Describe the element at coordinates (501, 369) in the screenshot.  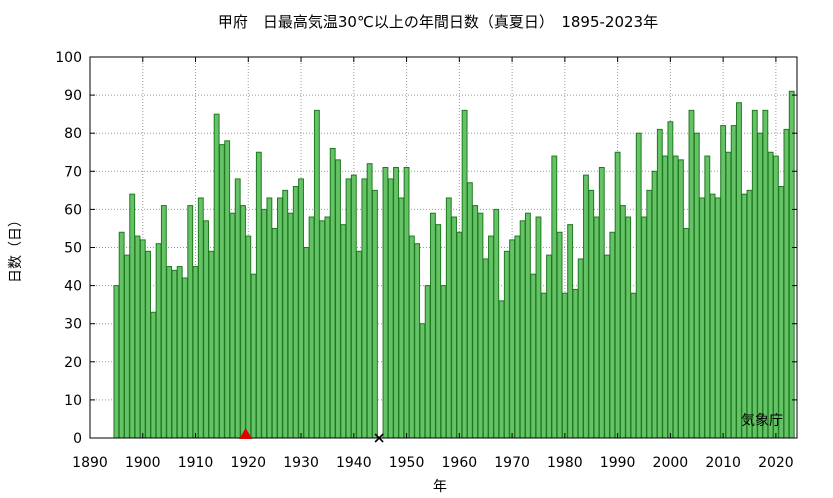
I see `bar-1968` at that location.